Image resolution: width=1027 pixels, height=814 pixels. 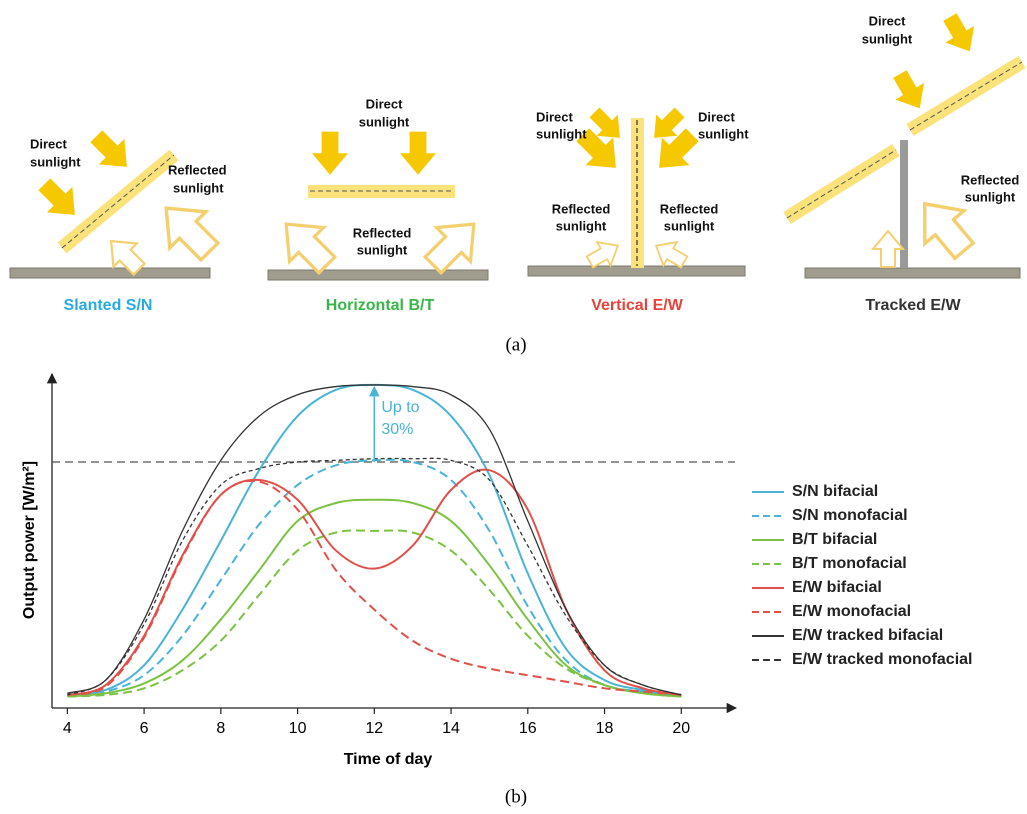 I want to click on panel-title: Vertical E/W, so click(x=637, y=305).